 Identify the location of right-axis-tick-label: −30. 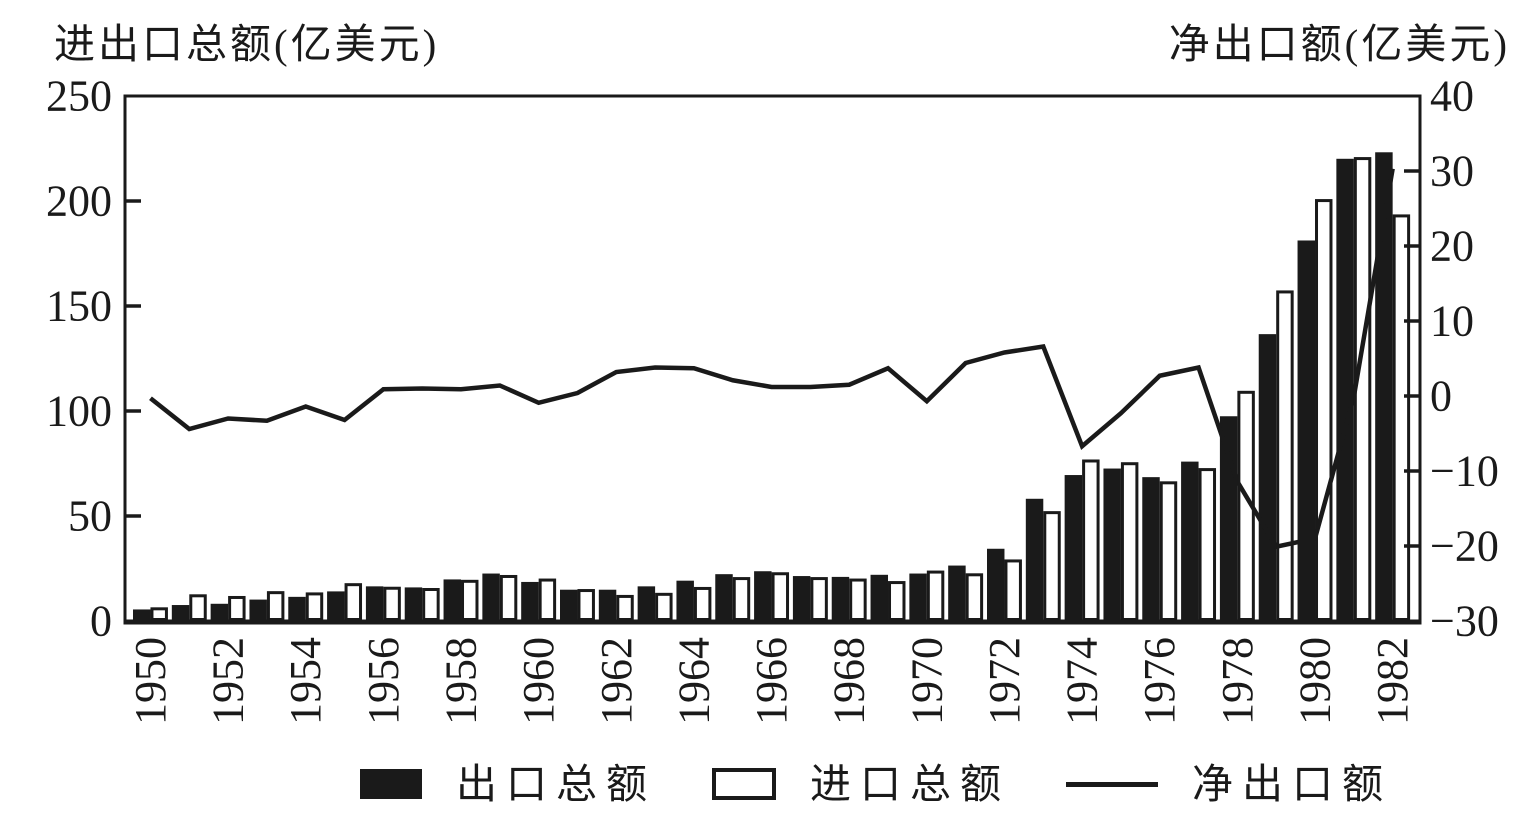
(1464, 621).